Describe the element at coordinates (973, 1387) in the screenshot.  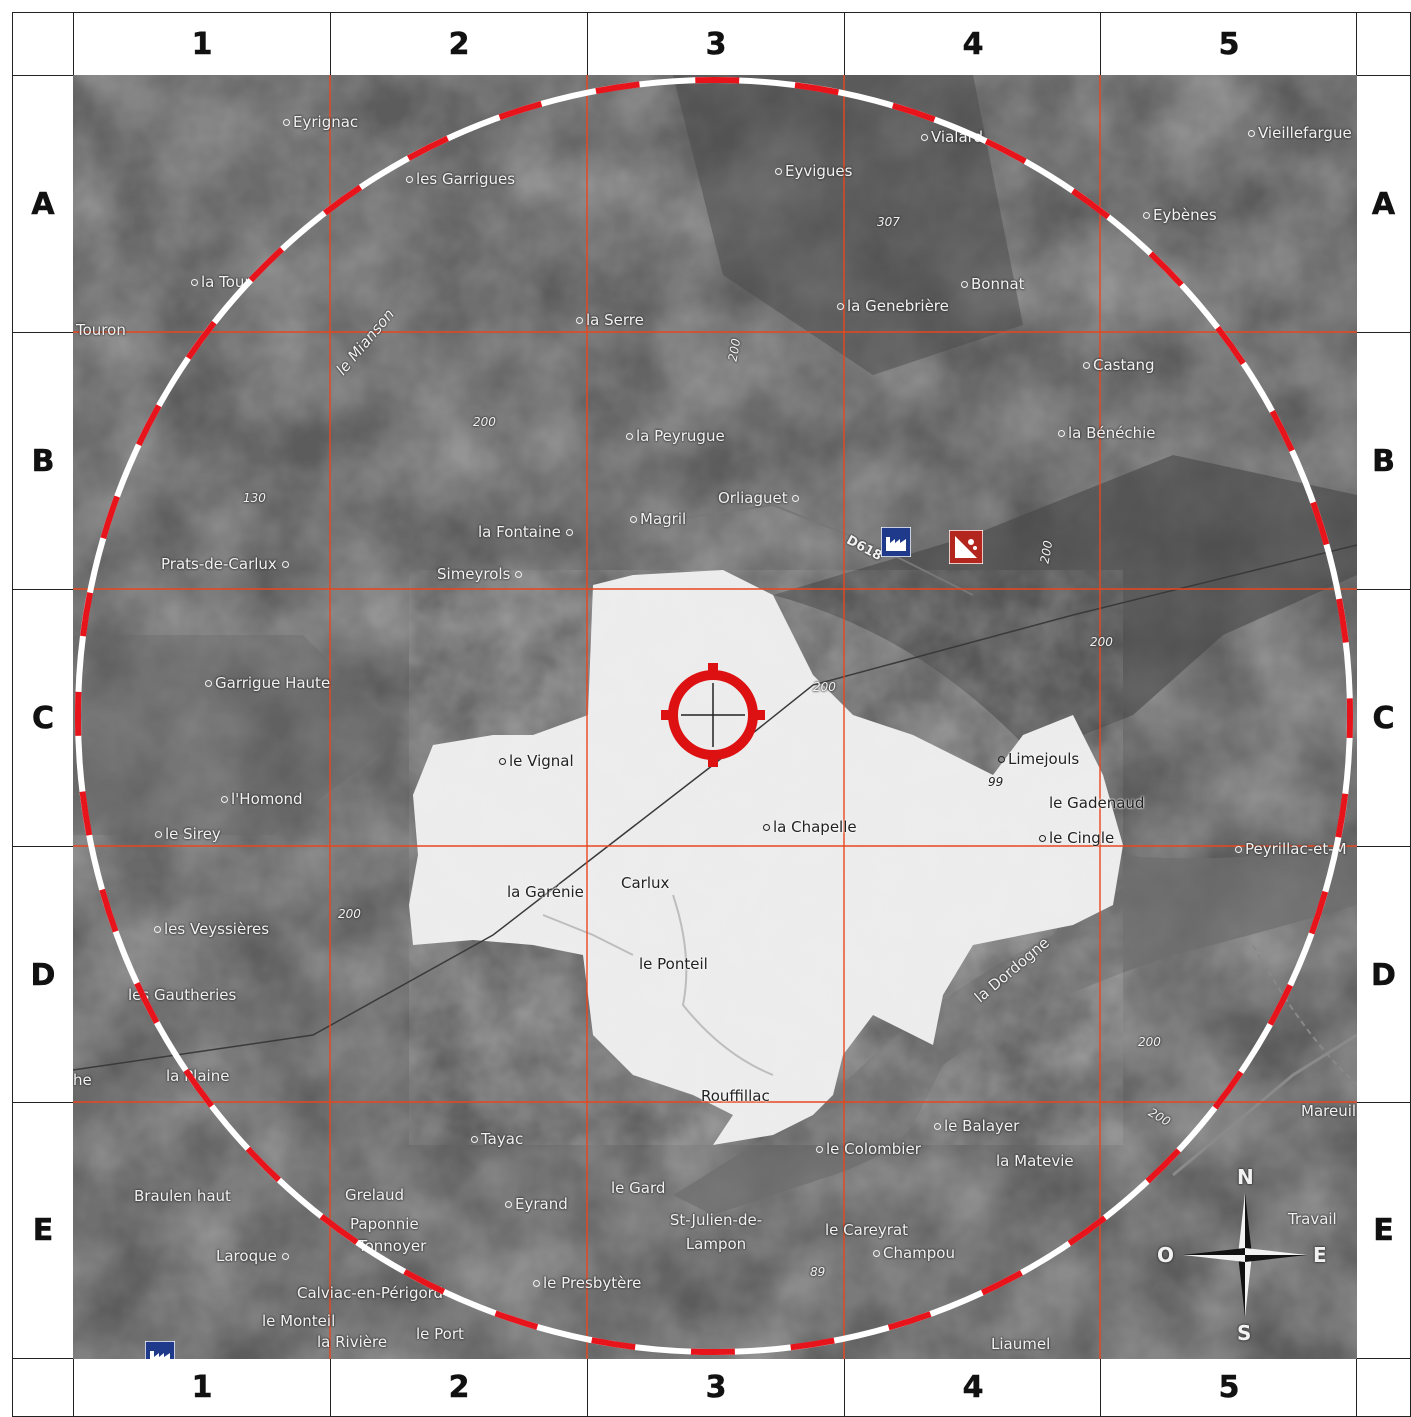
I see `col-header-4-bottom: 4` at that location.